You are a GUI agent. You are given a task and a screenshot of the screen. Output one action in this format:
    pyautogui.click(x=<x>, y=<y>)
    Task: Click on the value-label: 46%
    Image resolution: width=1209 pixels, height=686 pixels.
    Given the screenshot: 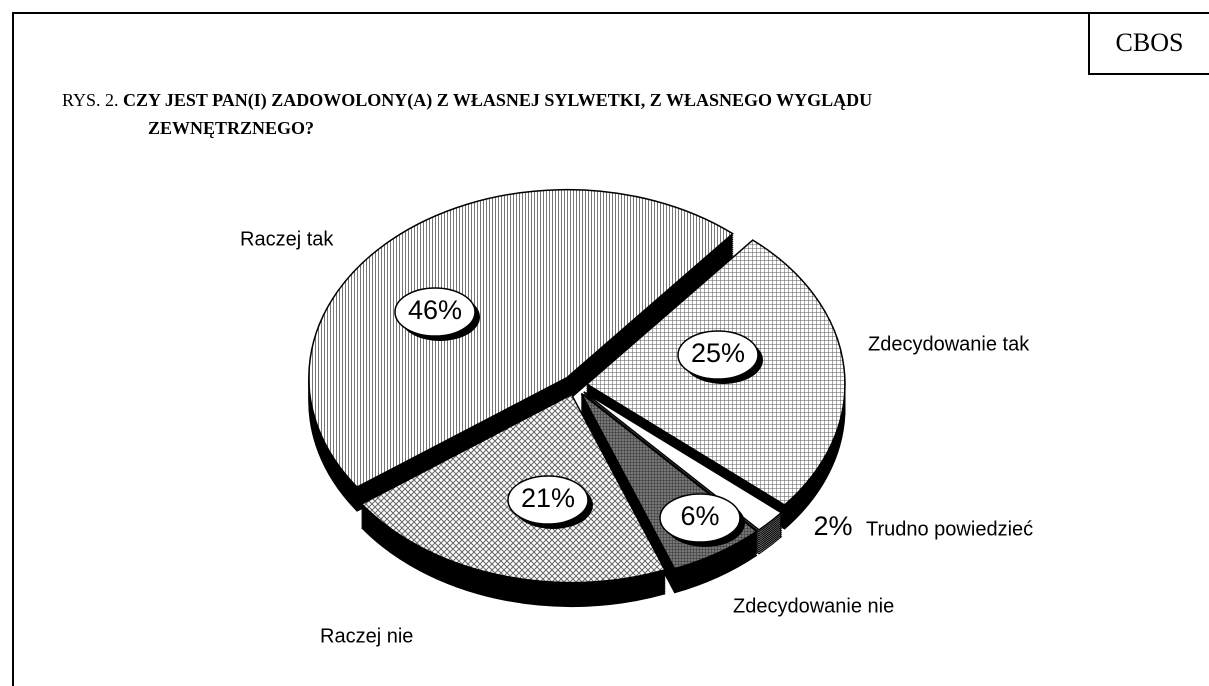 What is the action you would take?
    pyautogui.click(x=435, y=310)
    